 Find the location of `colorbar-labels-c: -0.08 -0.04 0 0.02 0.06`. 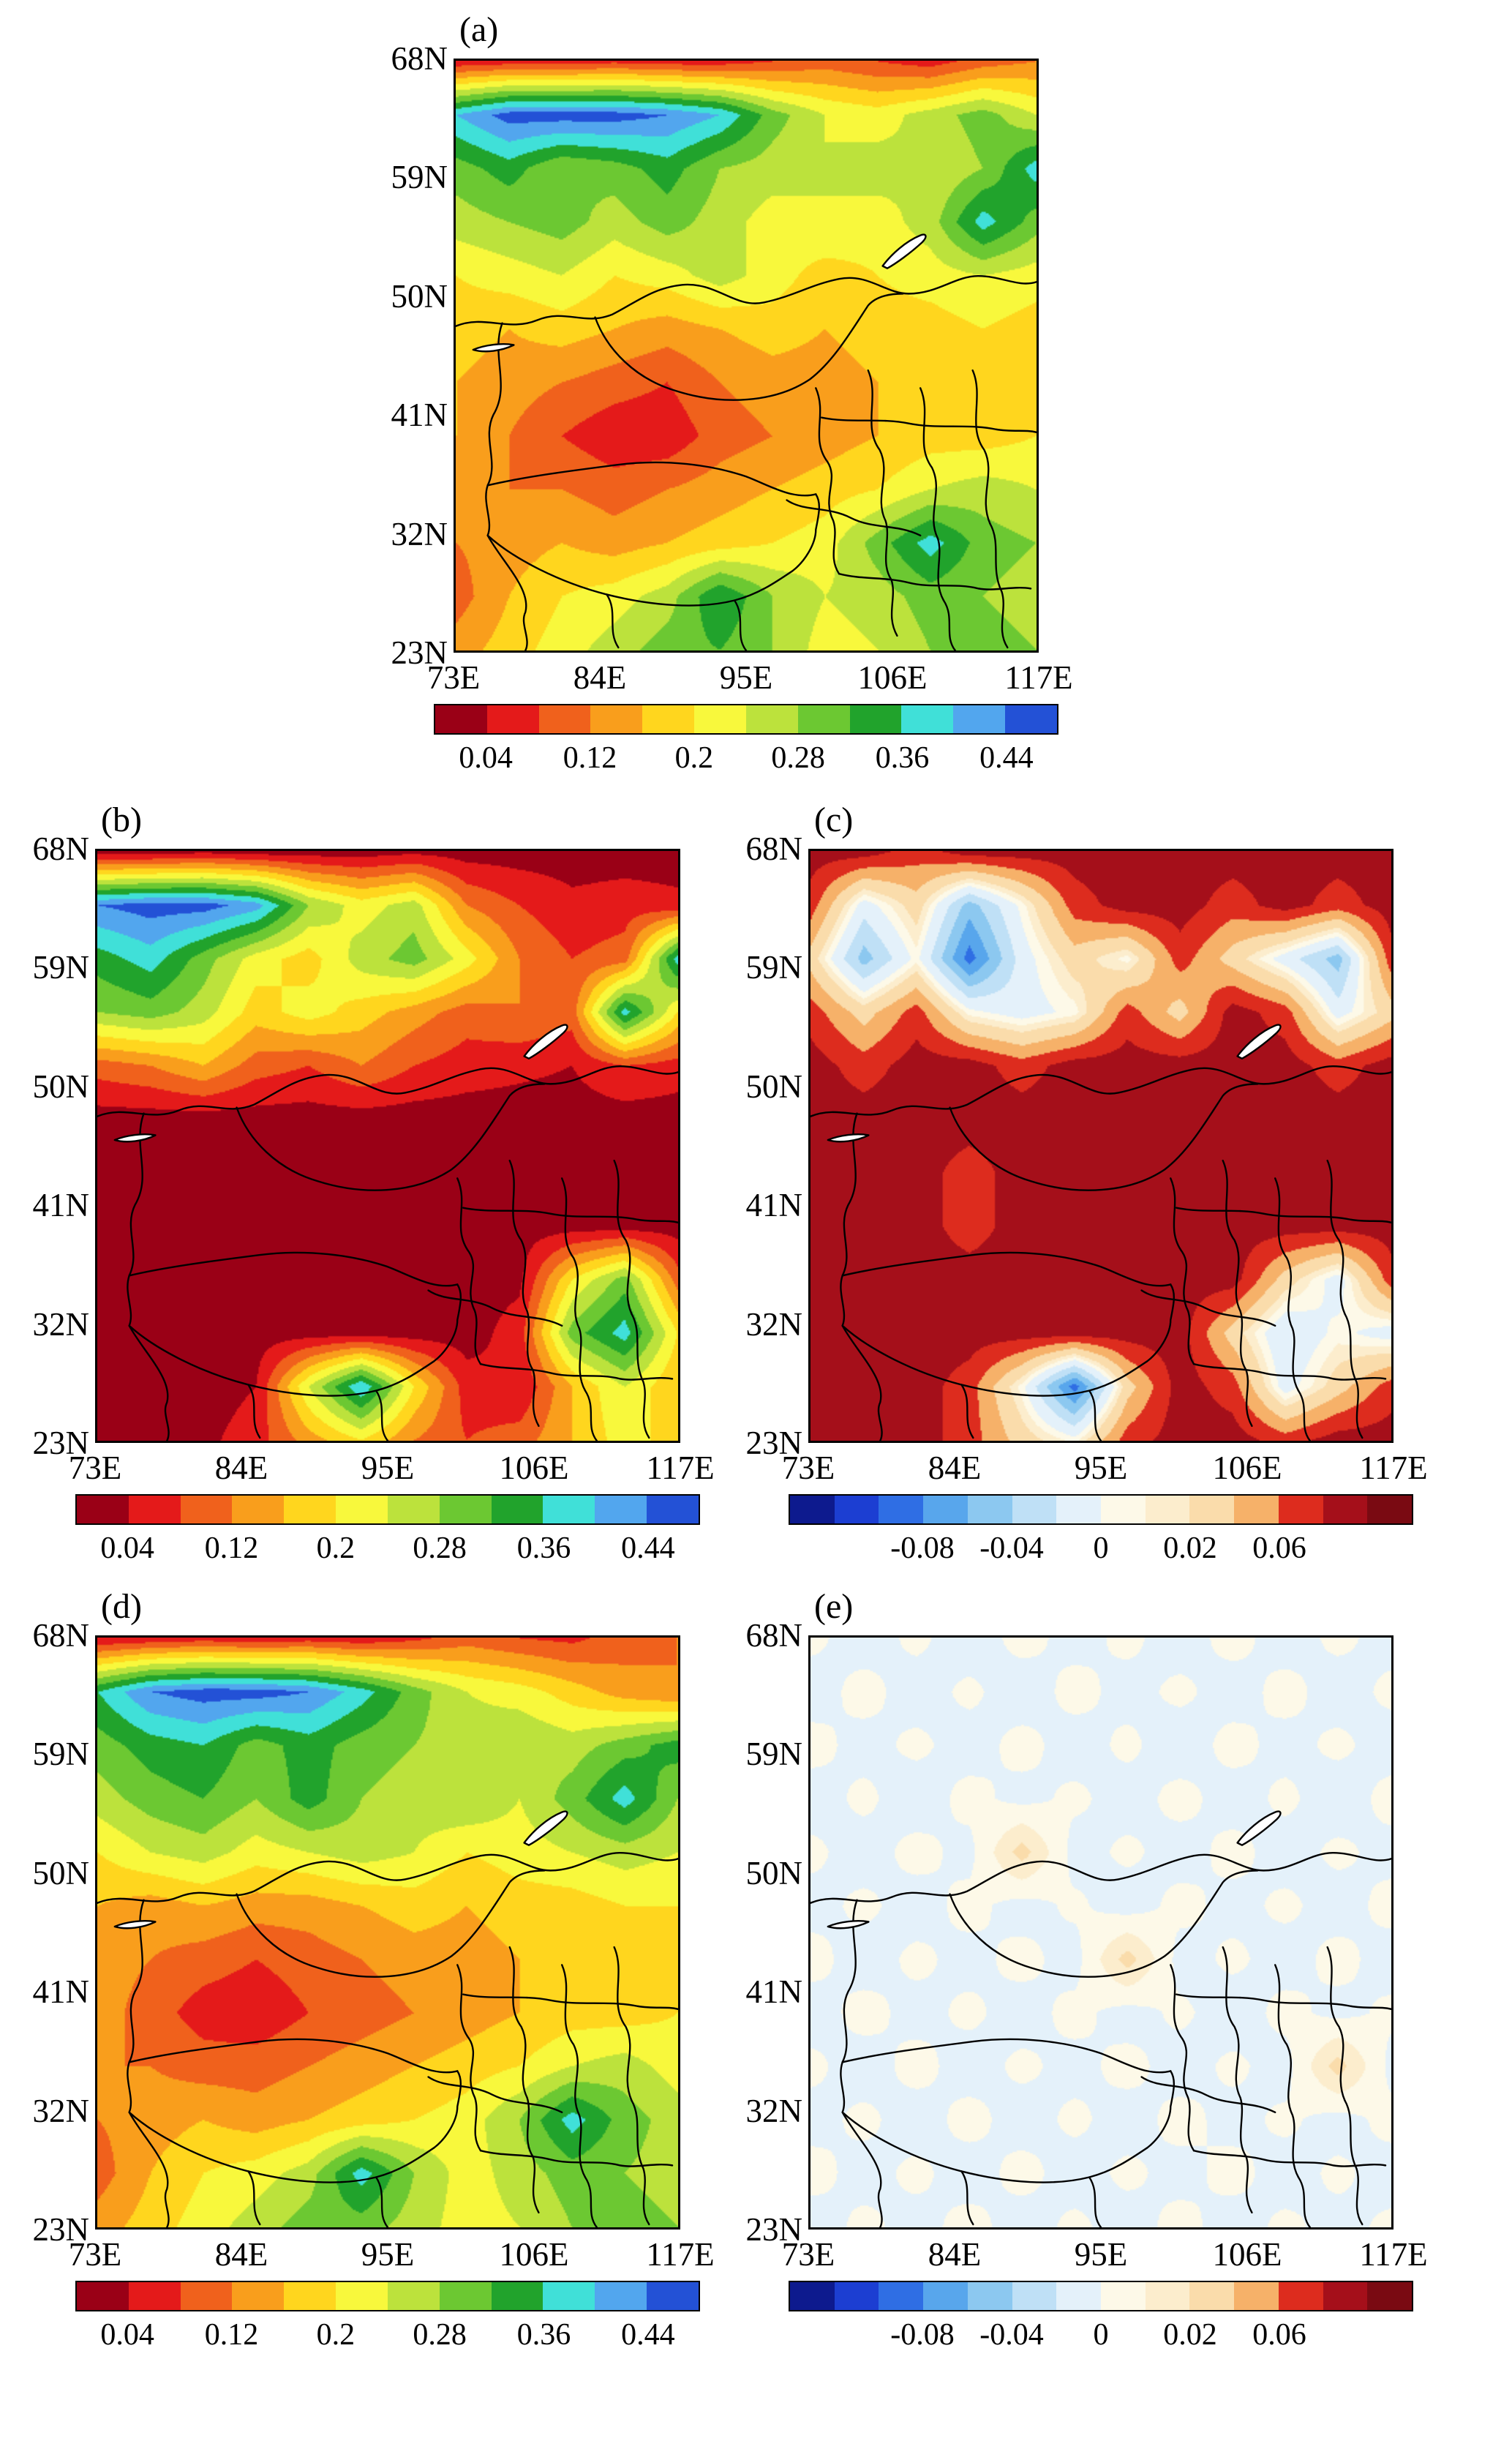

colorbar-labels-c: -0.08 -0.04 0 0.02 0.06 is located at coordinates (1101, 1550).